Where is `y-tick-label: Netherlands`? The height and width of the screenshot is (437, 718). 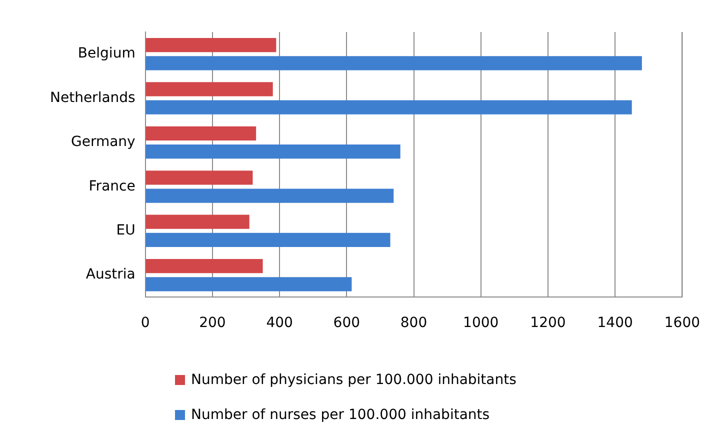
y-tick-label: Netherlands is located at coordinates (93, 98).